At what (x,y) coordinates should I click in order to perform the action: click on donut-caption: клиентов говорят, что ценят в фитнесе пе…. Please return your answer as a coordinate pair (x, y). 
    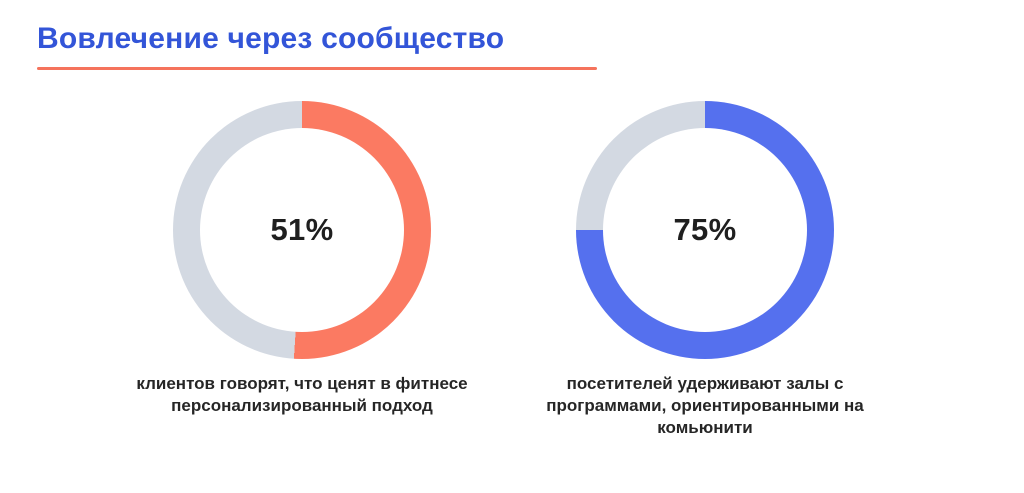
    Looking at the image, I should click on (302, 394).